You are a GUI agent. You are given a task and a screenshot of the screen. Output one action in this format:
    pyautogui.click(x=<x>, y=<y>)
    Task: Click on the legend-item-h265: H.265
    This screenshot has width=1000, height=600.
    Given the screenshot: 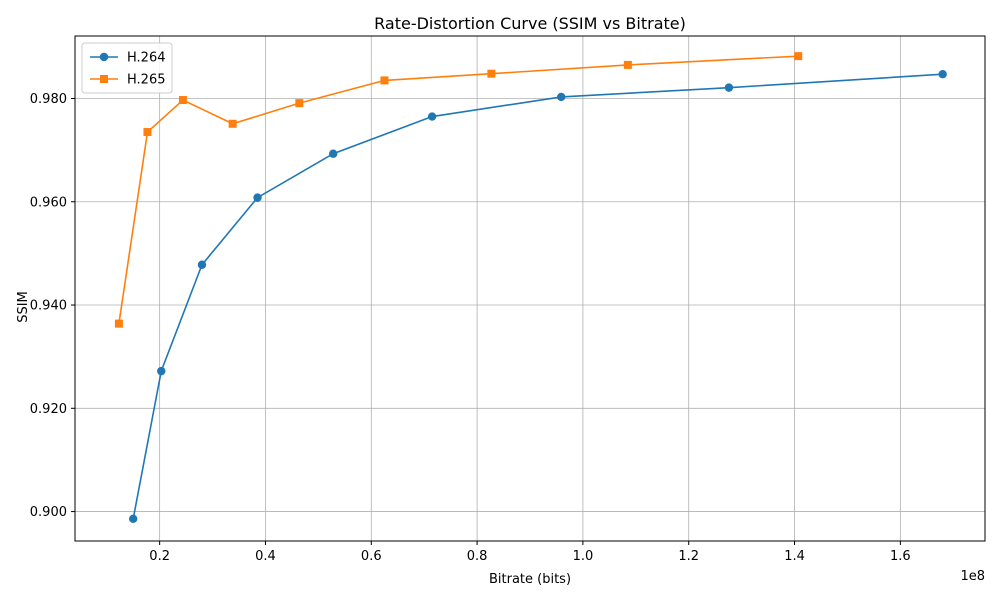 What is the action you would take?
    pyautogui.click(x=128, y=80)
    